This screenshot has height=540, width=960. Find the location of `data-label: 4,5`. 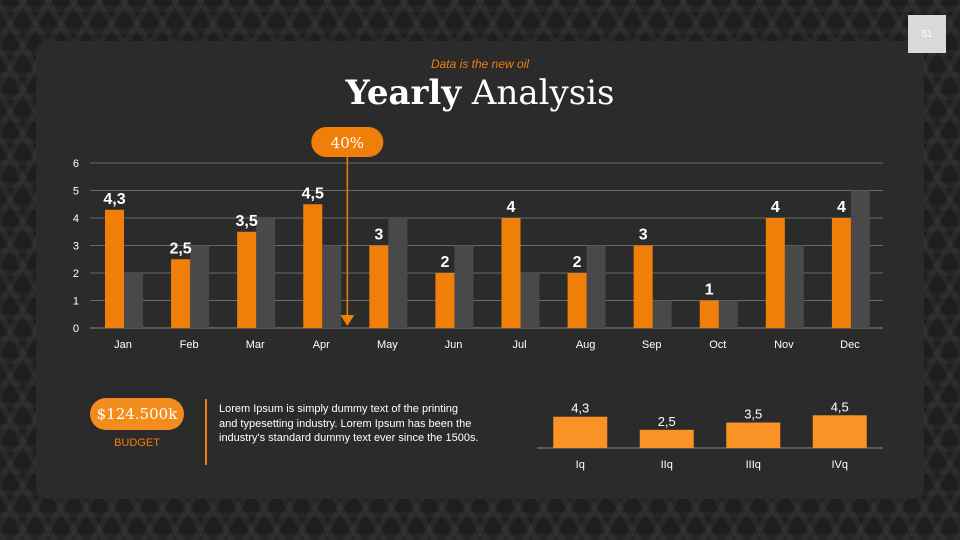

data-label: 4,5 is located at coordinates (313, 193).